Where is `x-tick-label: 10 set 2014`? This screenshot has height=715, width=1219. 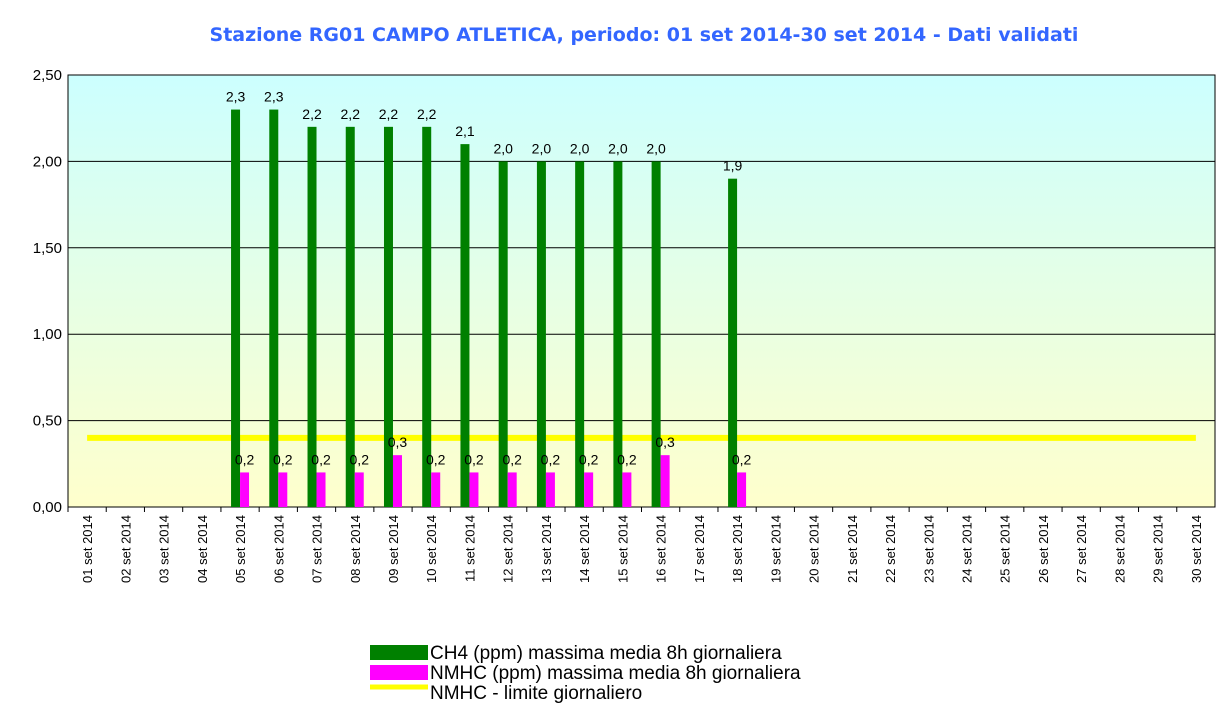 x-tick-label: 10 set 2014 is located at coordinates (431, 549).